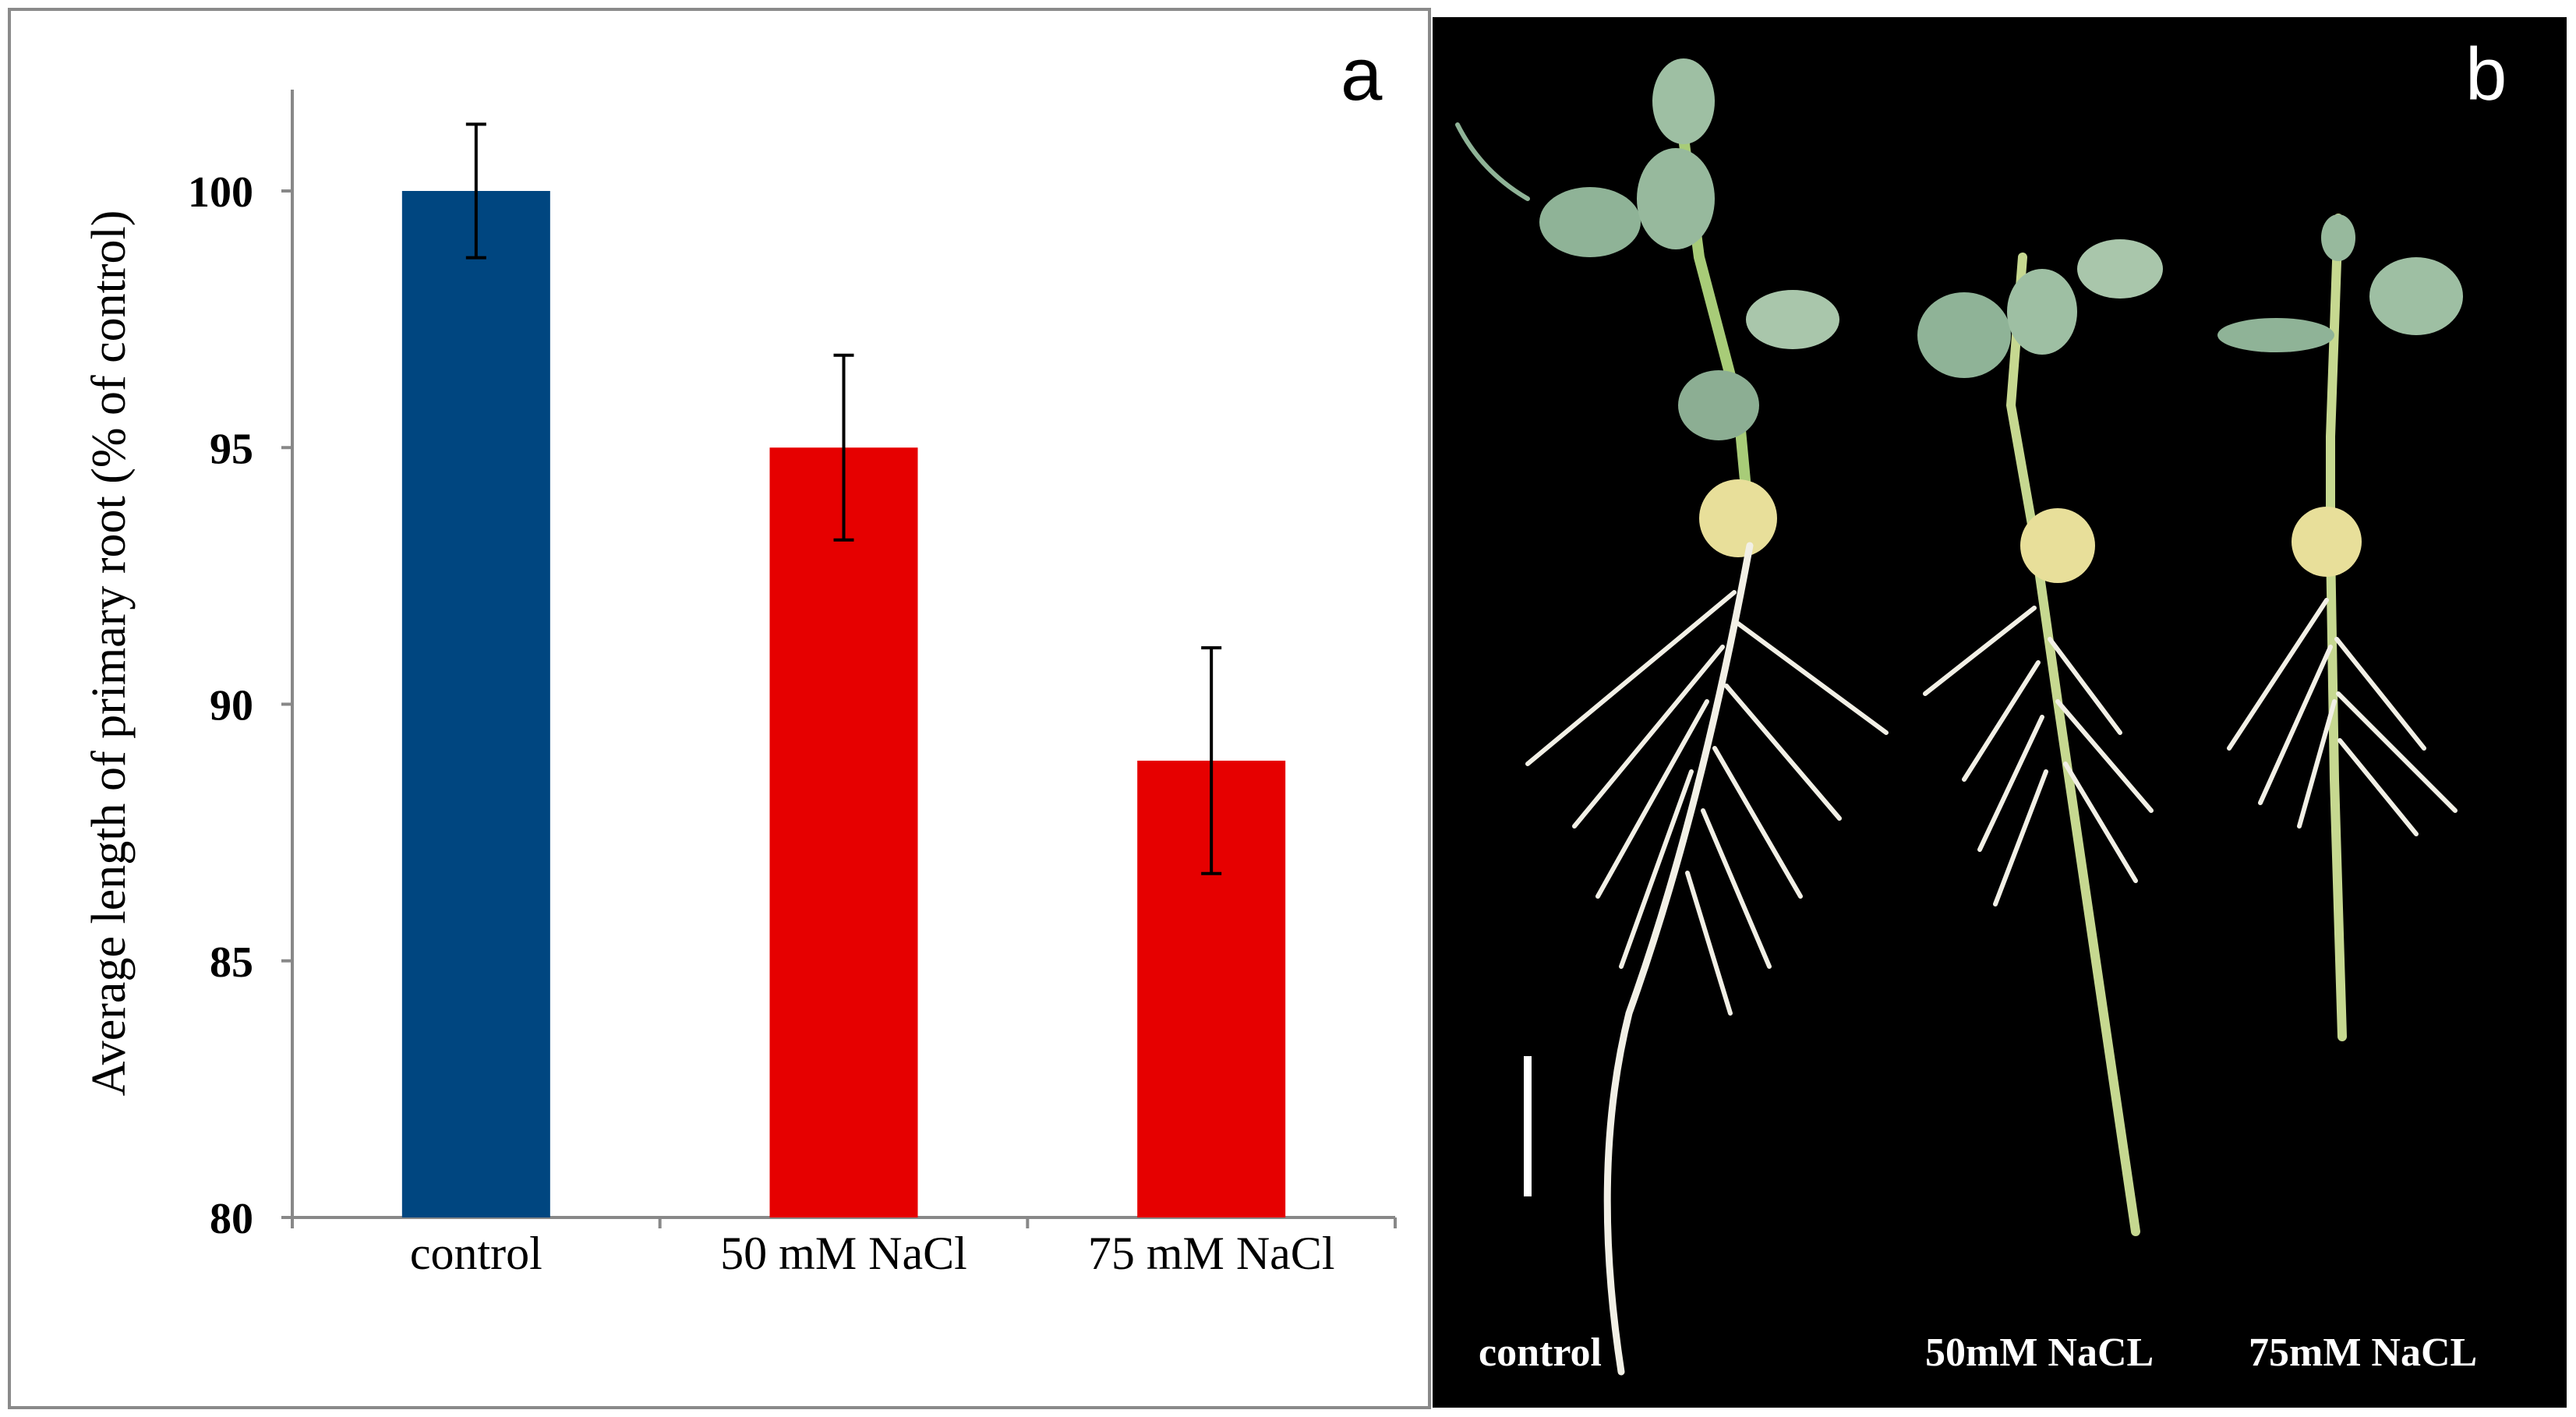 This screenshot has width=2576, height=1417. What do you see at coordinates (2039, 1352) in the screenshot?
I see `photo-label-50mm: 50mM NaCL` at bounding box center [2039, 1352].